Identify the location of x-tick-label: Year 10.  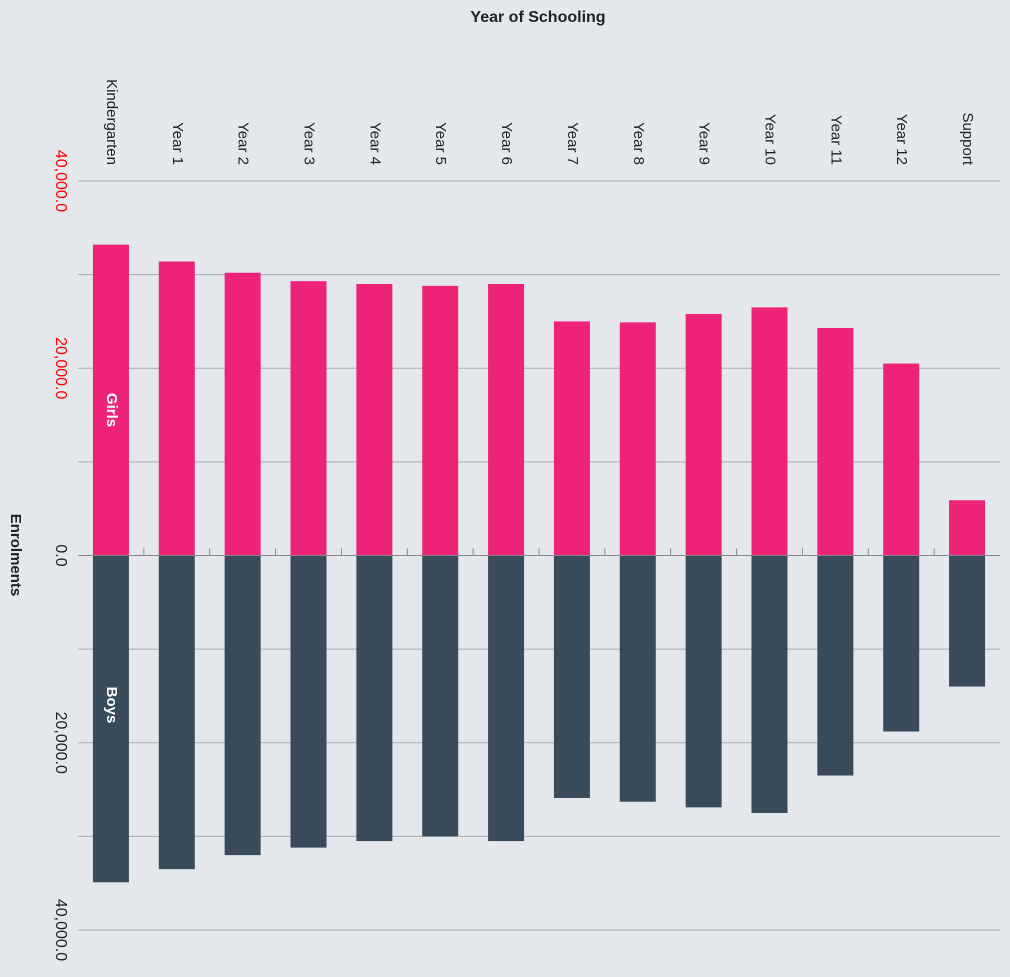
(770, 139).